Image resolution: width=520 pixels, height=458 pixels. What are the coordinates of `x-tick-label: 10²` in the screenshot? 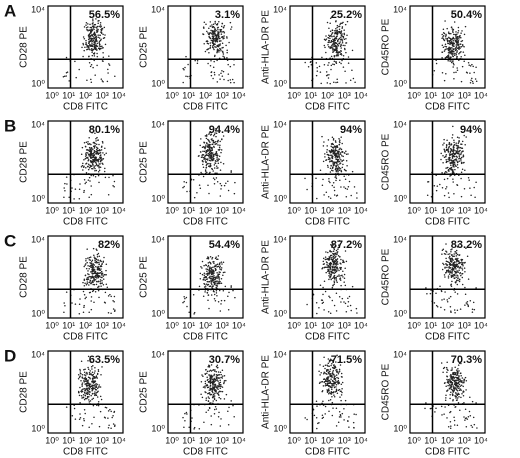 It's located at (205, 210).